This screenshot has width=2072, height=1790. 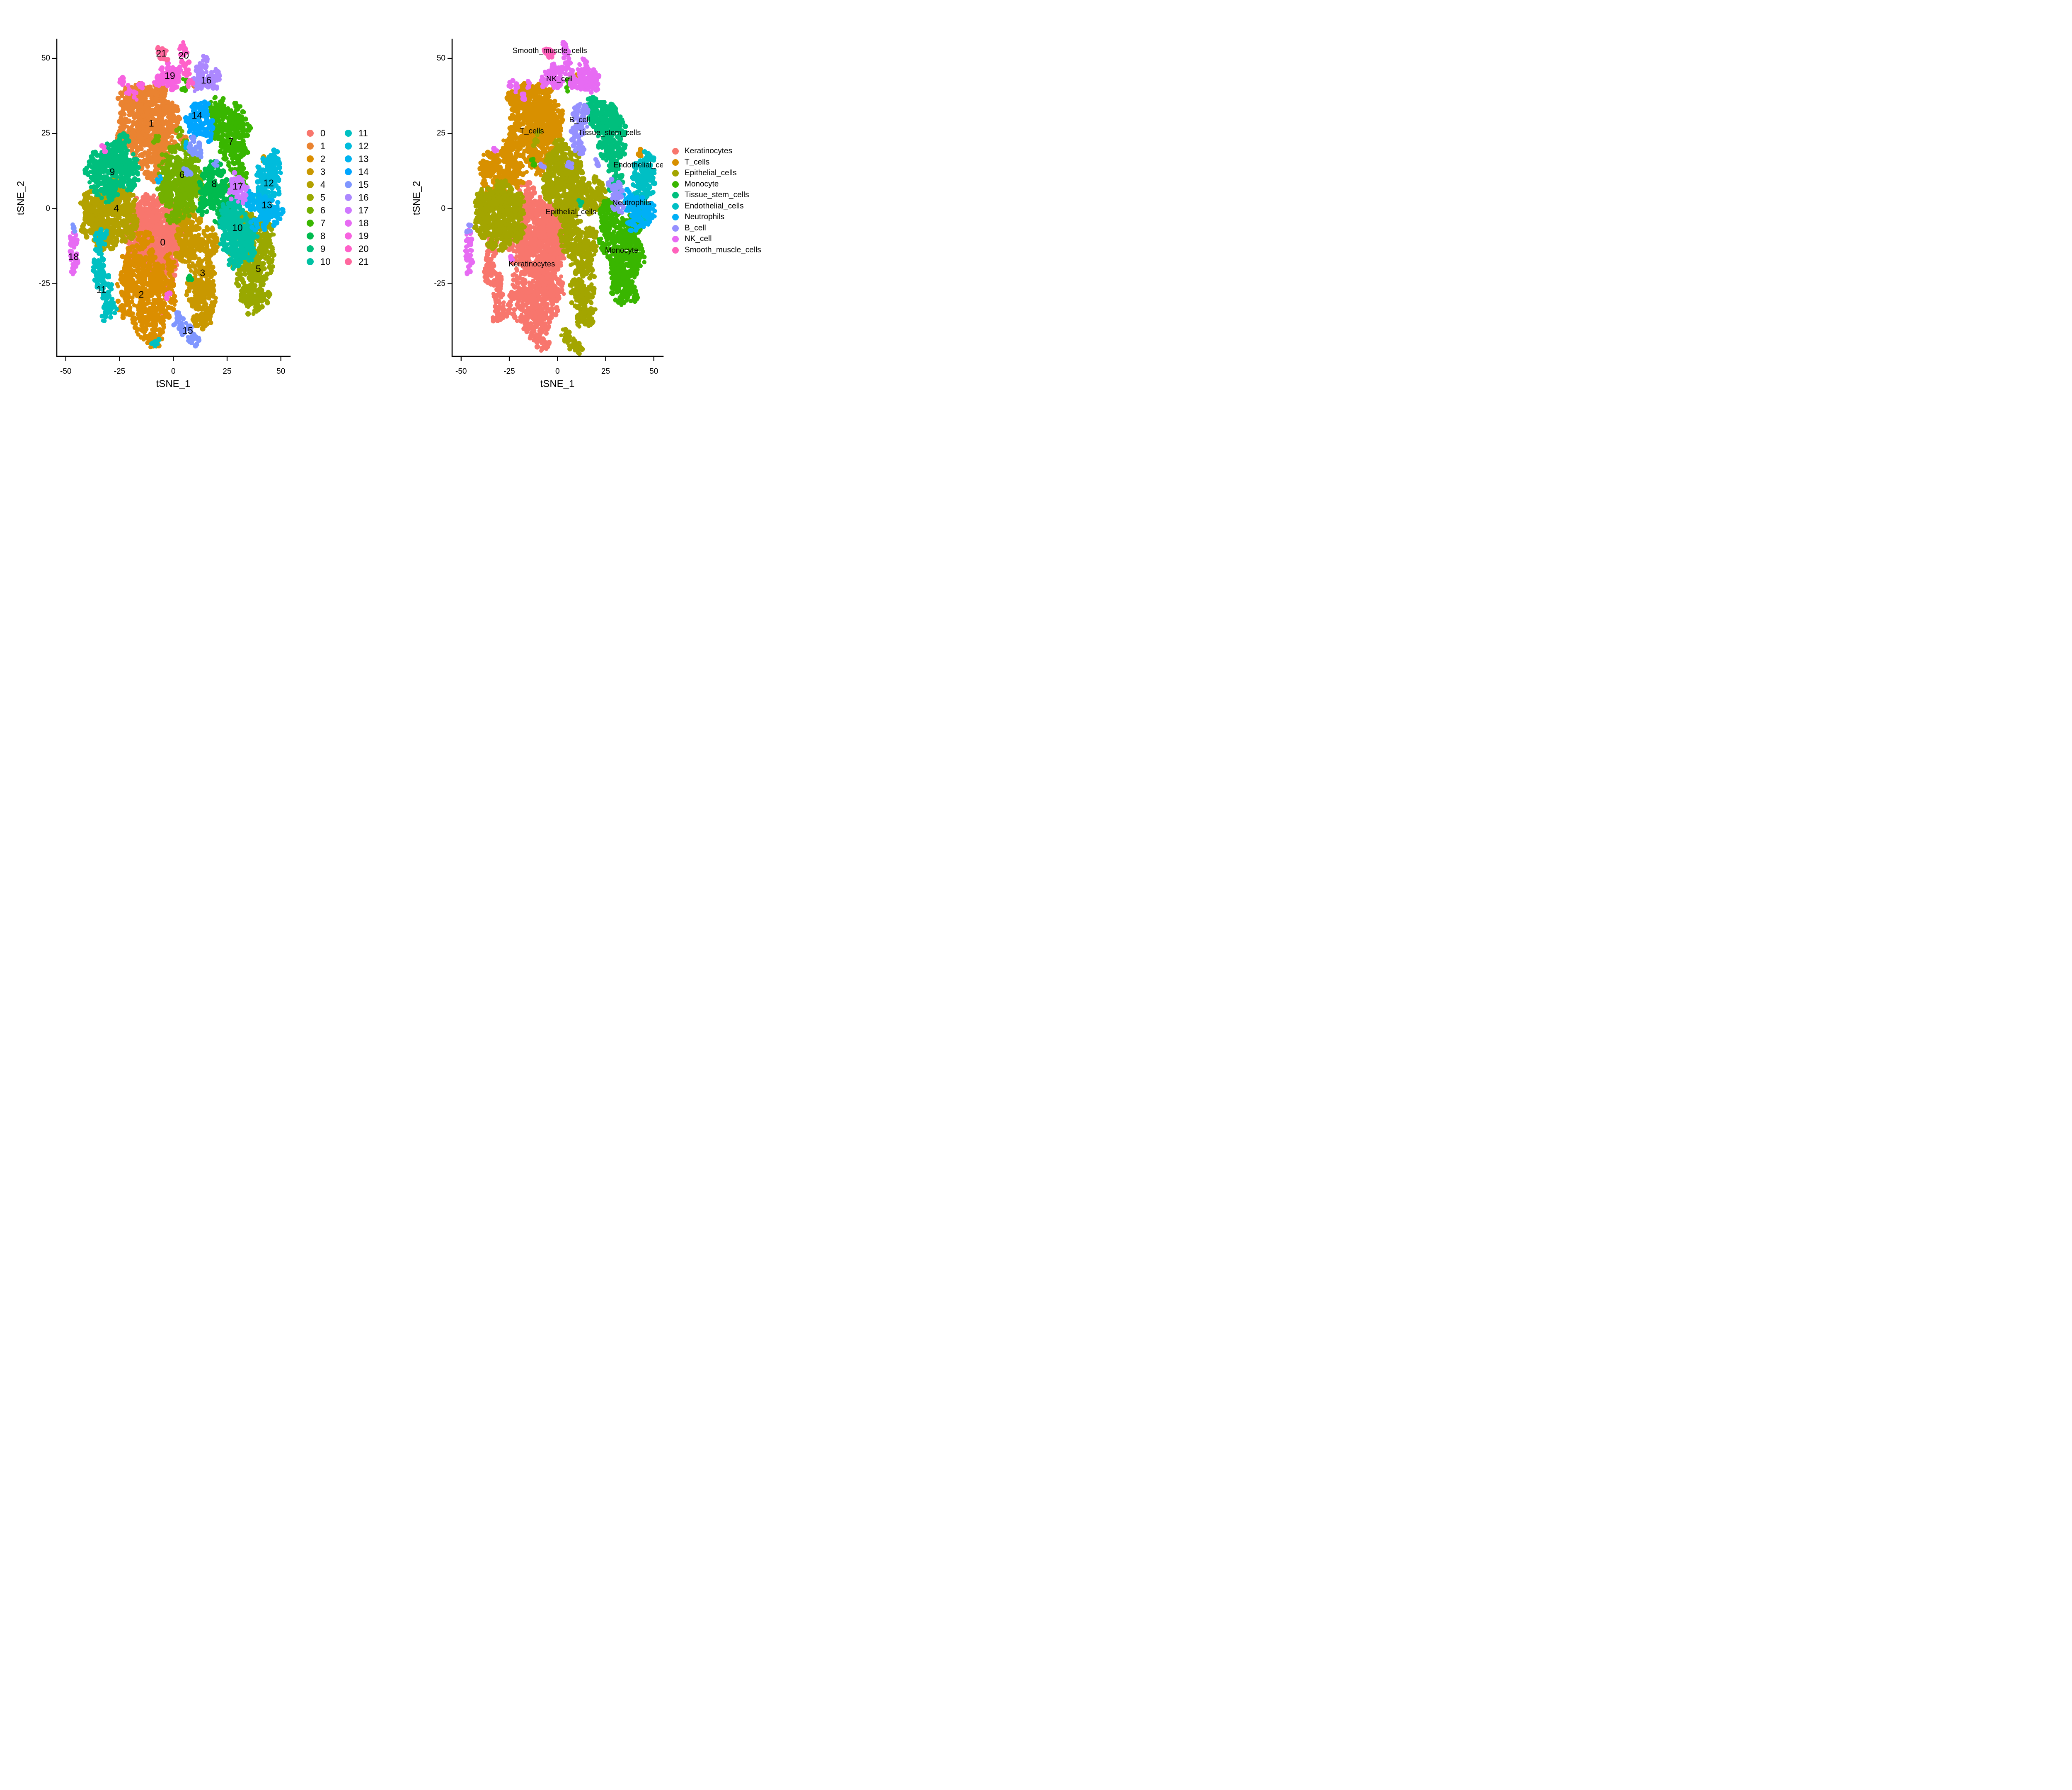 I want to click on cluster-label-17: 17, so click(x=237, y=186).